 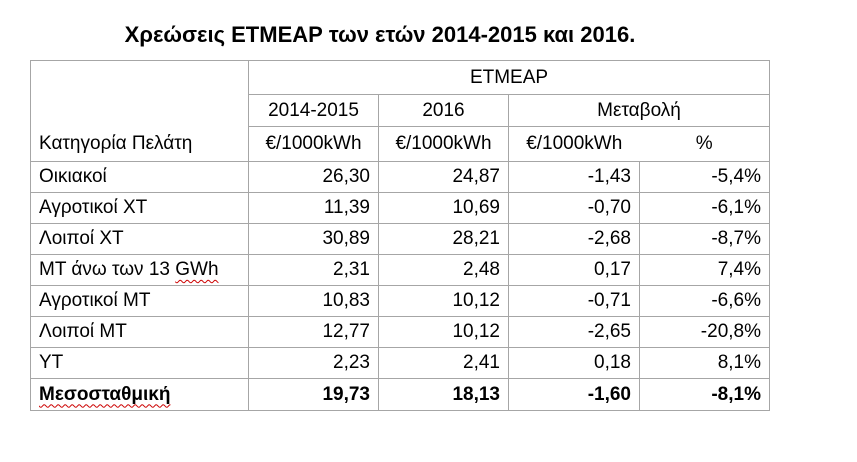 What do you see at coordinates (197, 269) in the screenshot?
I see `category-unit-gwh: GWh` at bounding box center [197, 269].